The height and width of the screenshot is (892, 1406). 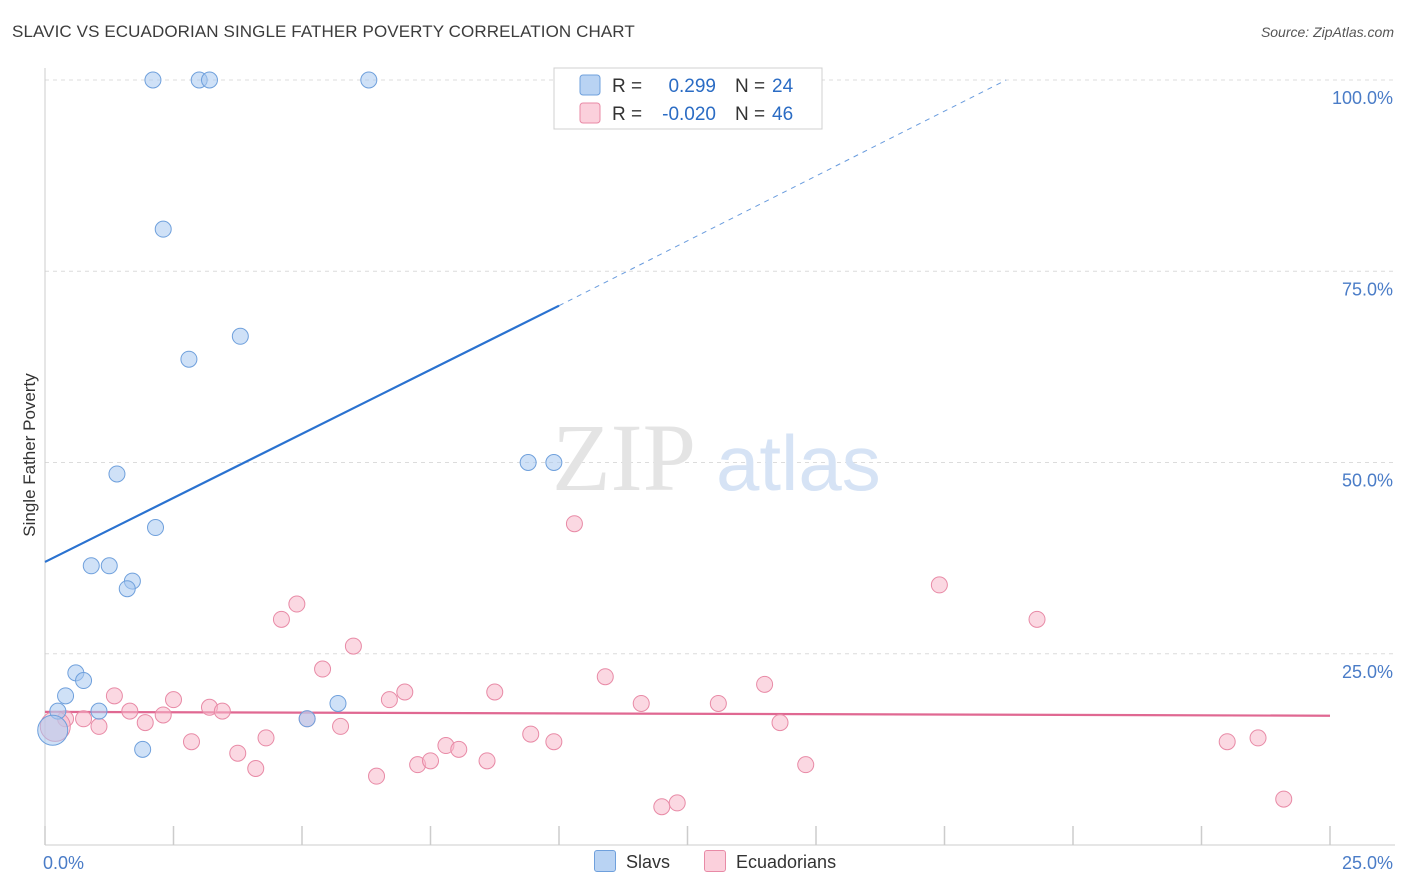 I want to click on watermark: ZIP atlas, so click(x=716, y=457).